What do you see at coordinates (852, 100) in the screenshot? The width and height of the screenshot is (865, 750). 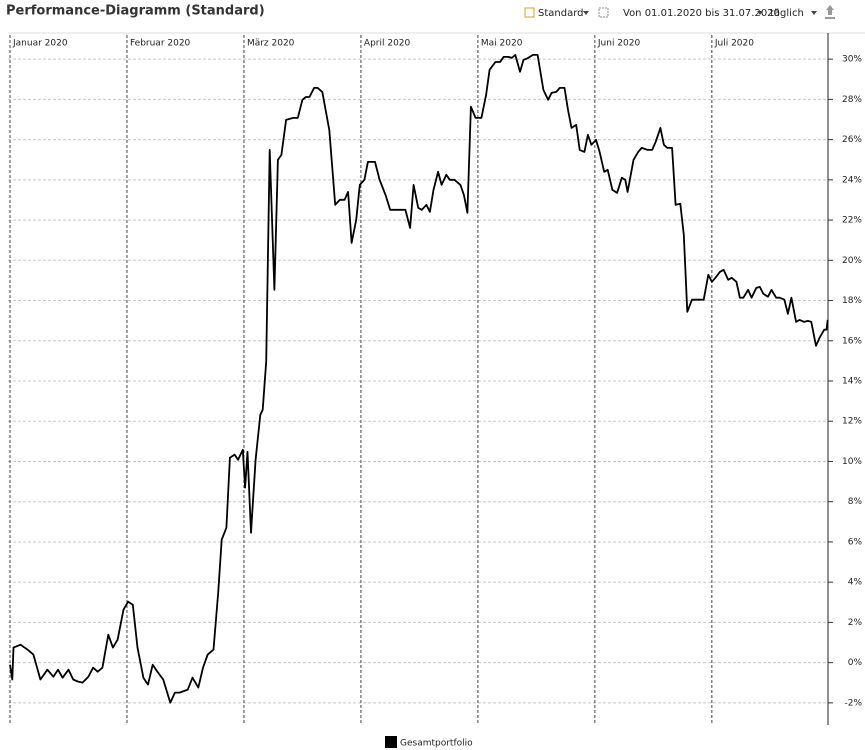 I see `y-tick-label: 28%` at bounding box center [852, 100].